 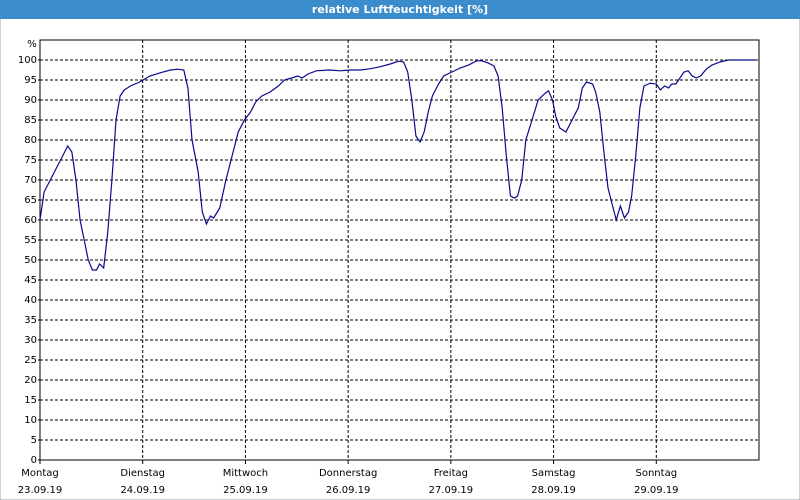 I want to click on y-tick-label: 80, so click(x=30, y=140).